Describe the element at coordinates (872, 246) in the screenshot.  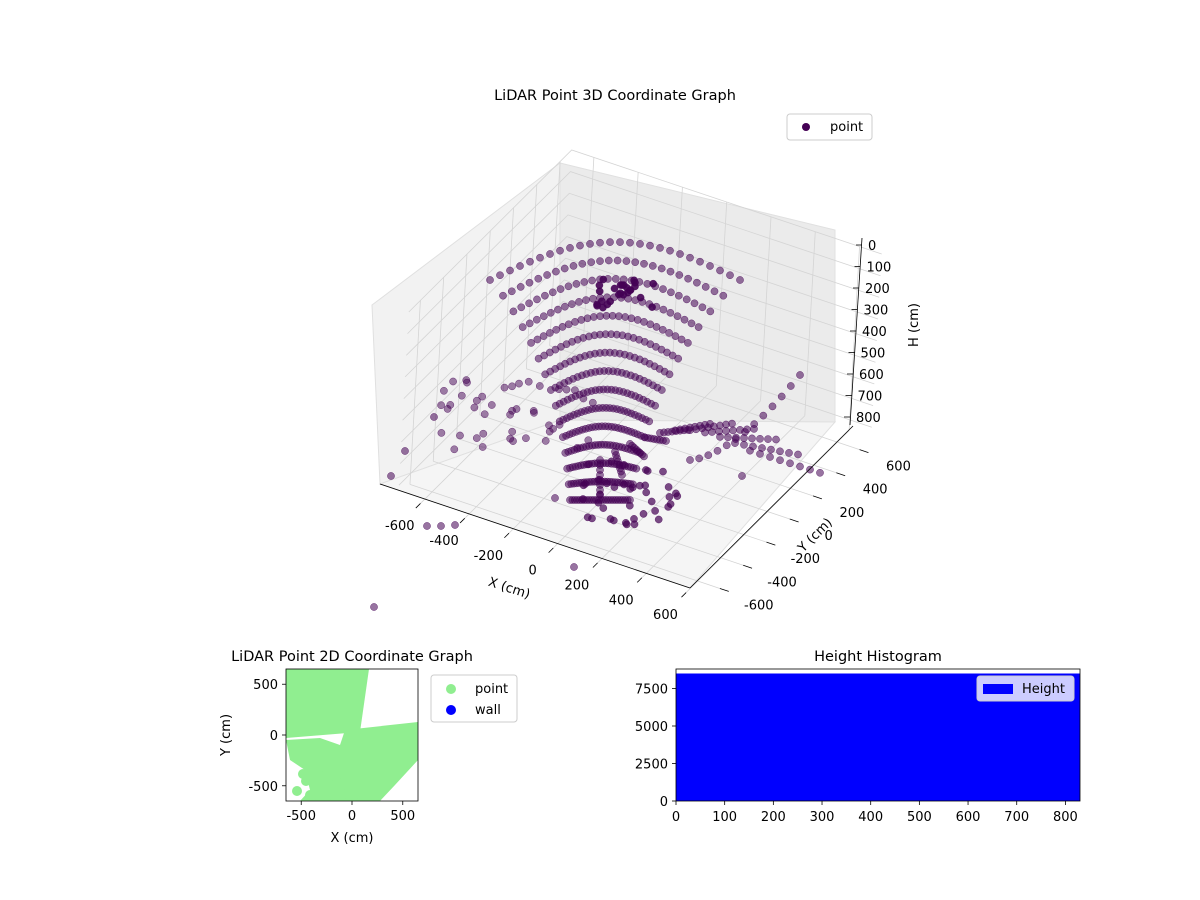
I see `z-tick-label-3d-0: 0` at that location.